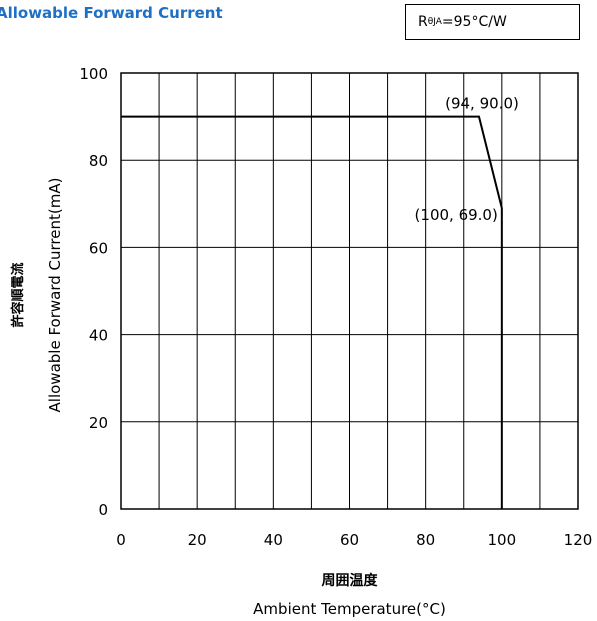 This screenshot has height=621, width=597. Describe the element at coordinates (425, 540) in the screenshot. I see `x-tick-label: 80` at that location.